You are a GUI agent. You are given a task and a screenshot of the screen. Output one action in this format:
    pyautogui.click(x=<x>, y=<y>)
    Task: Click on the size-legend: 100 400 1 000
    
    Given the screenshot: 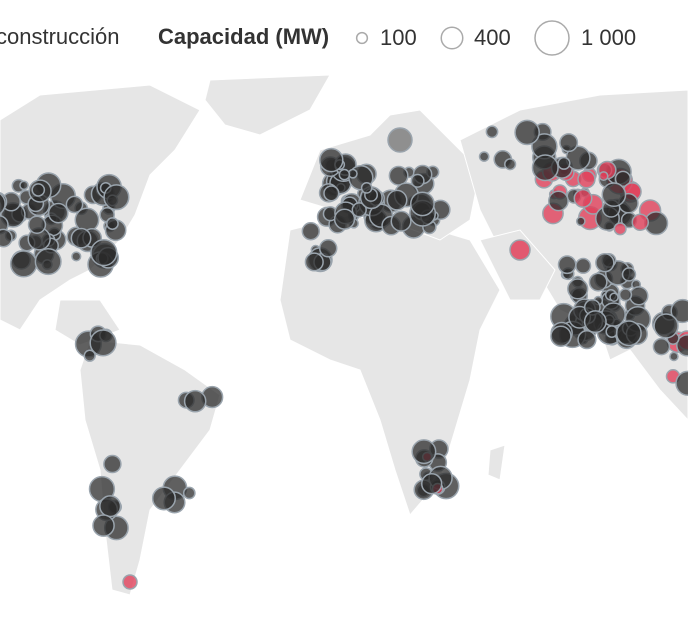 What is the action you would take?
    pyautogui.click(x=495, y=38)
    